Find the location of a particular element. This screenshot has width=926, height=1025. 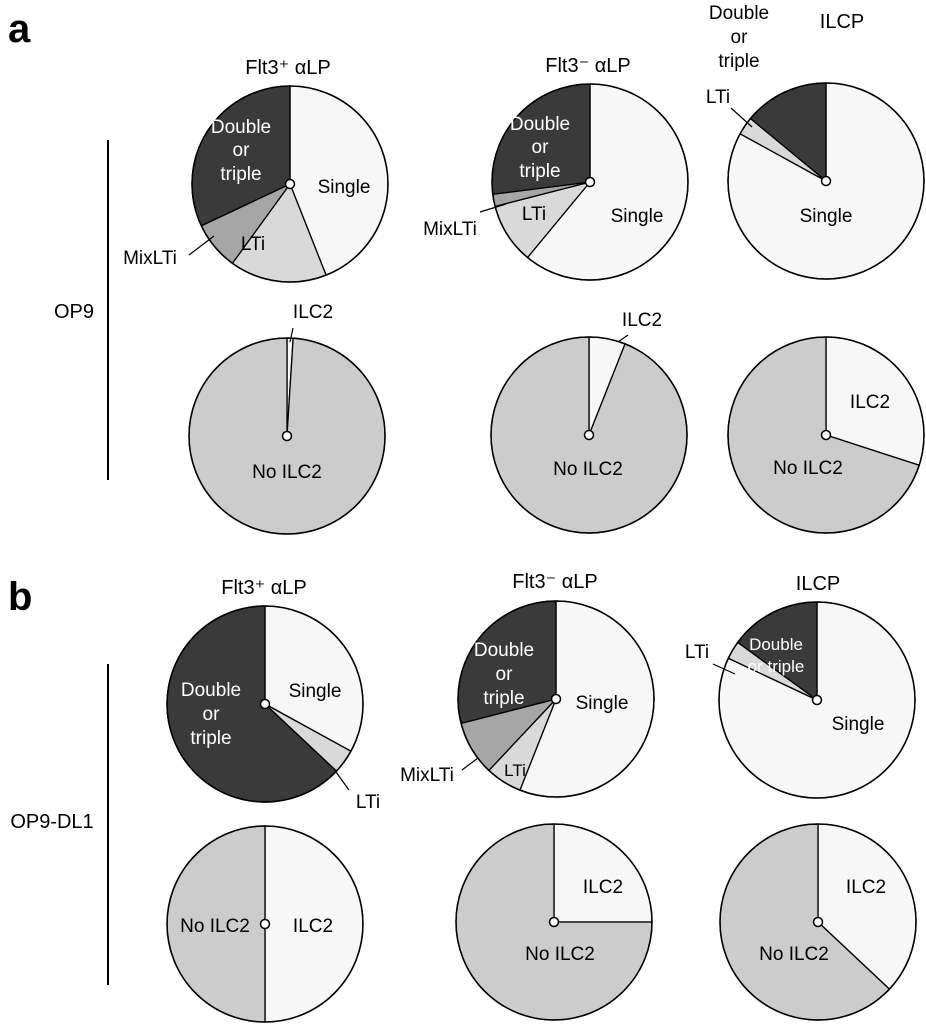

pie-4-outline is located at coordinates (287, 436).